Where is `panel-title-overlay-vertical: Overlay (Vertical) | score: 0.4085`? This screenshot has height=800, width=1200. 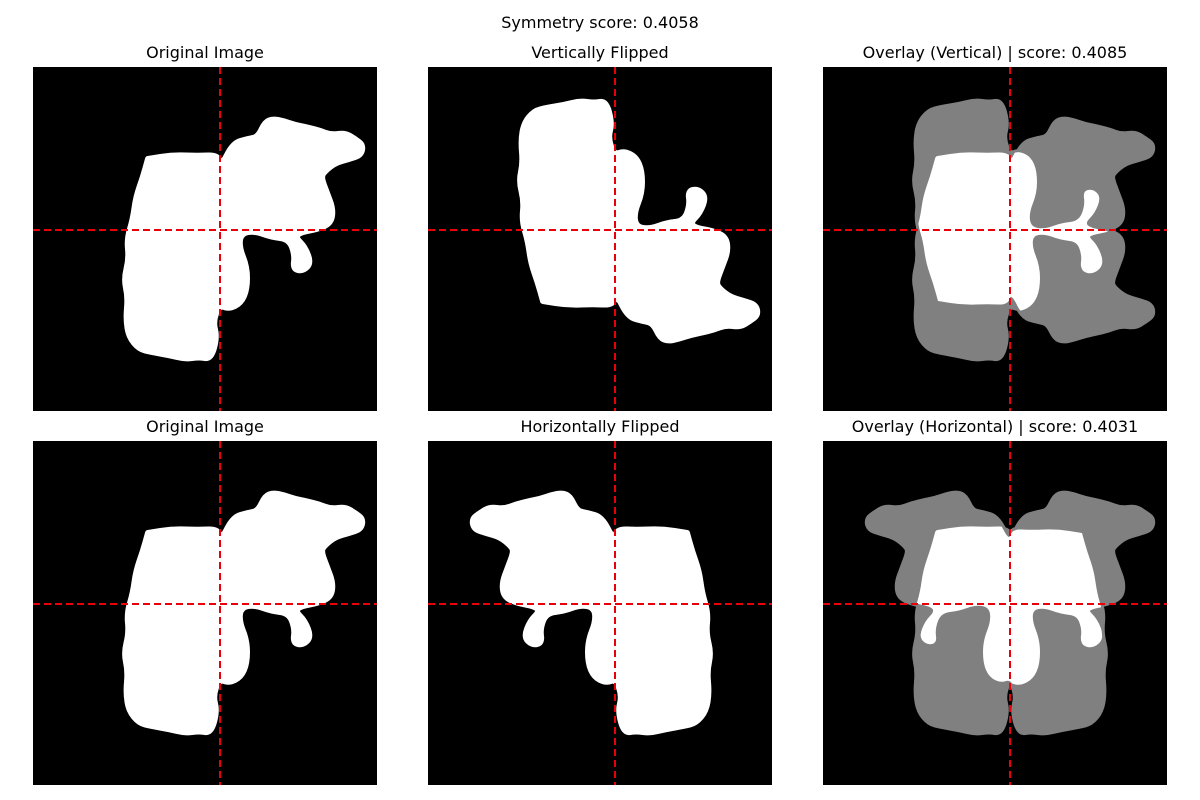
panel-title-overlay-vertical: Overlay (Vertical) | score: 0.4085 is located at coordinates (995, 52).